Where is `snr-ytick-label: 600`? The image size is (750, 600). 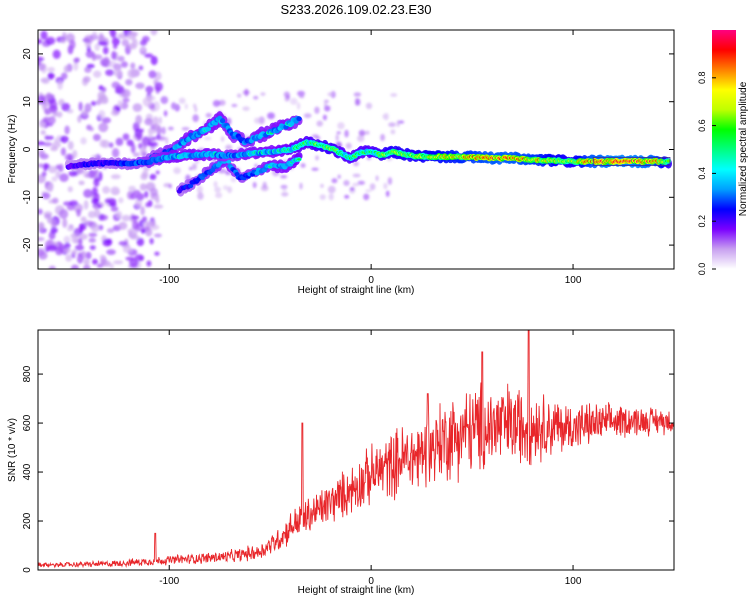
snr-ytick-label: 600 is located at coordinates (27, 422).